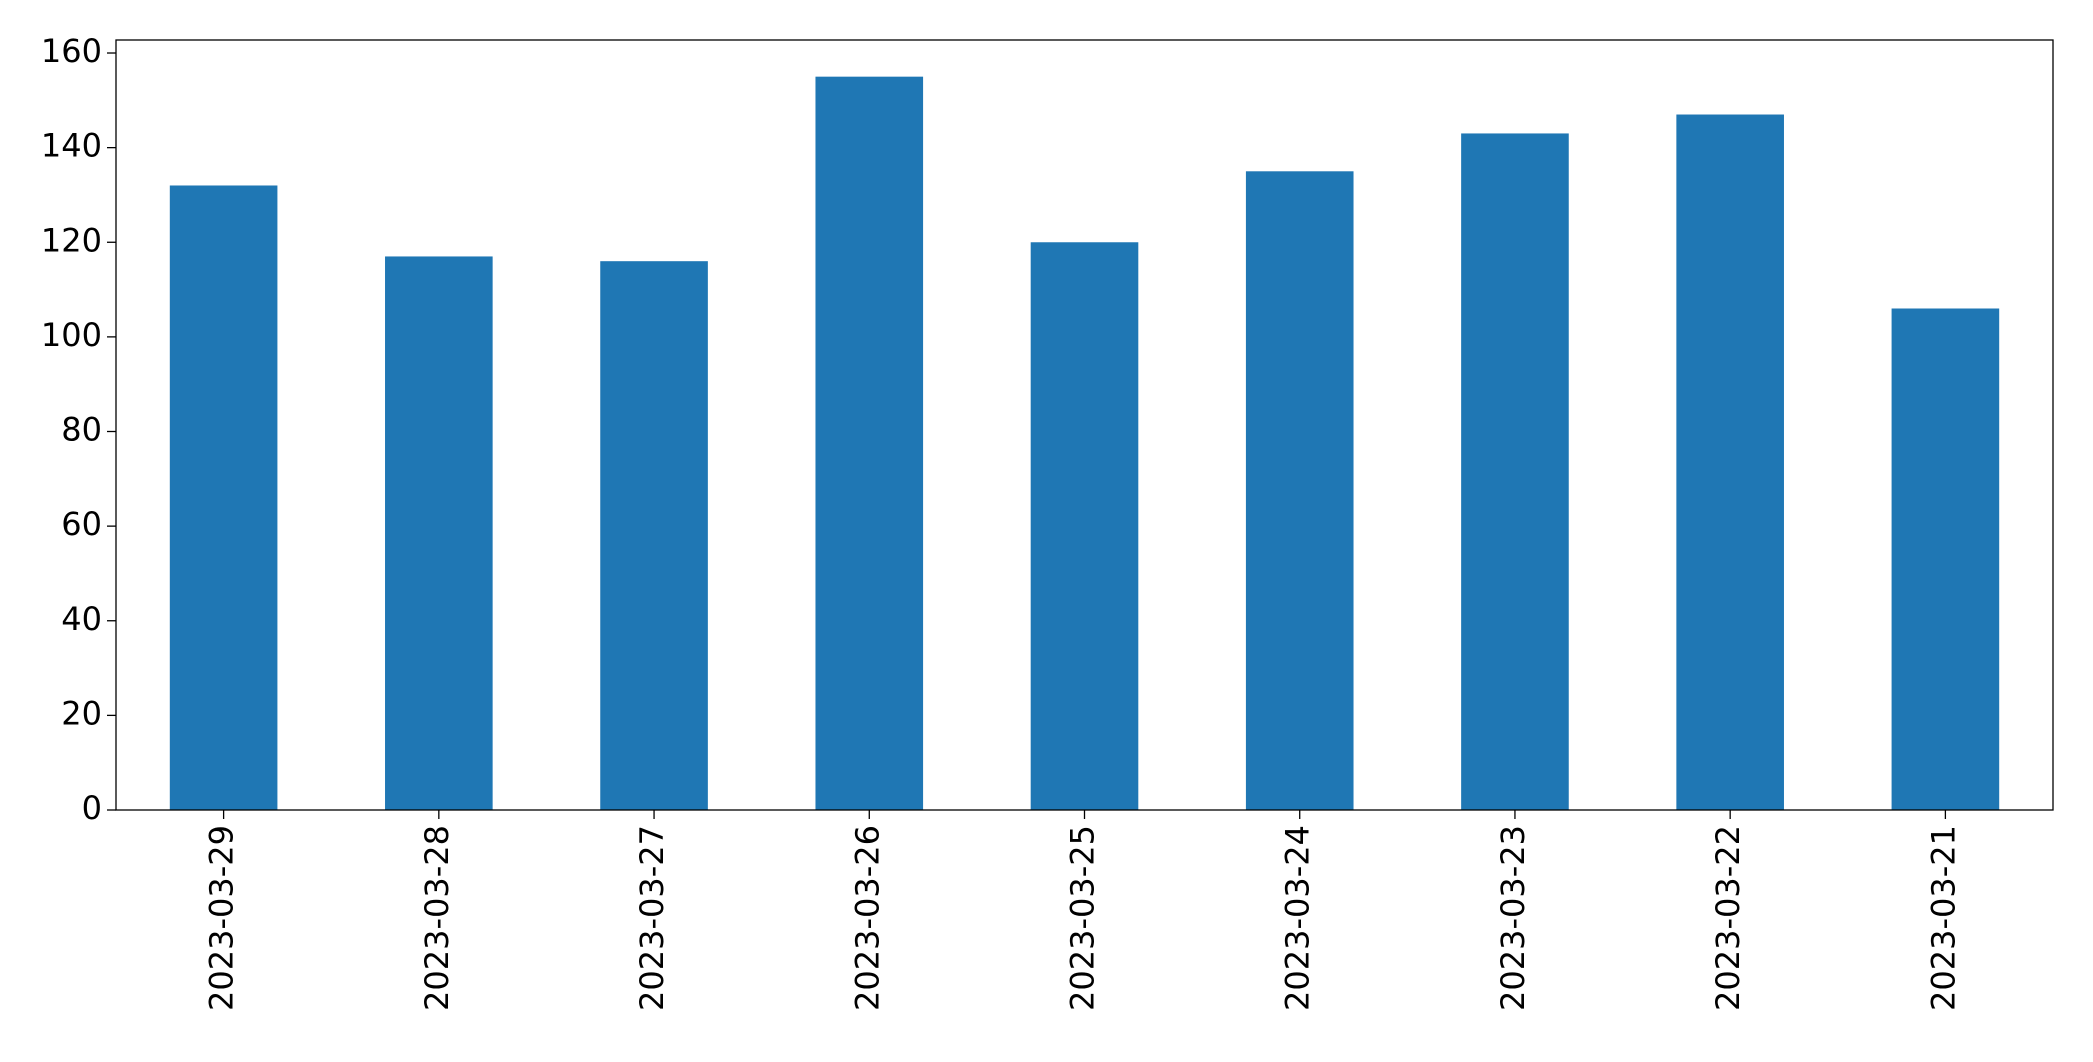 The width and height of the screenshot is (2093, 1062). I want to click on x-tick-label: 2023-03-22, so click(1728, 918).